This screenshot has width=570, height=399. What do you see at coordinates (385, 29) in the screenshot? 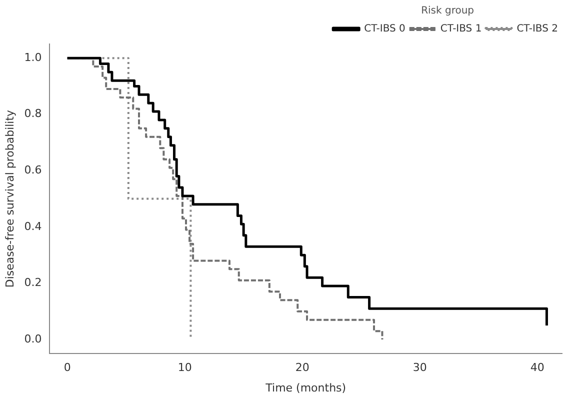
I see `legend-label: CT-IBS 0` at bounding box center [385, 29].